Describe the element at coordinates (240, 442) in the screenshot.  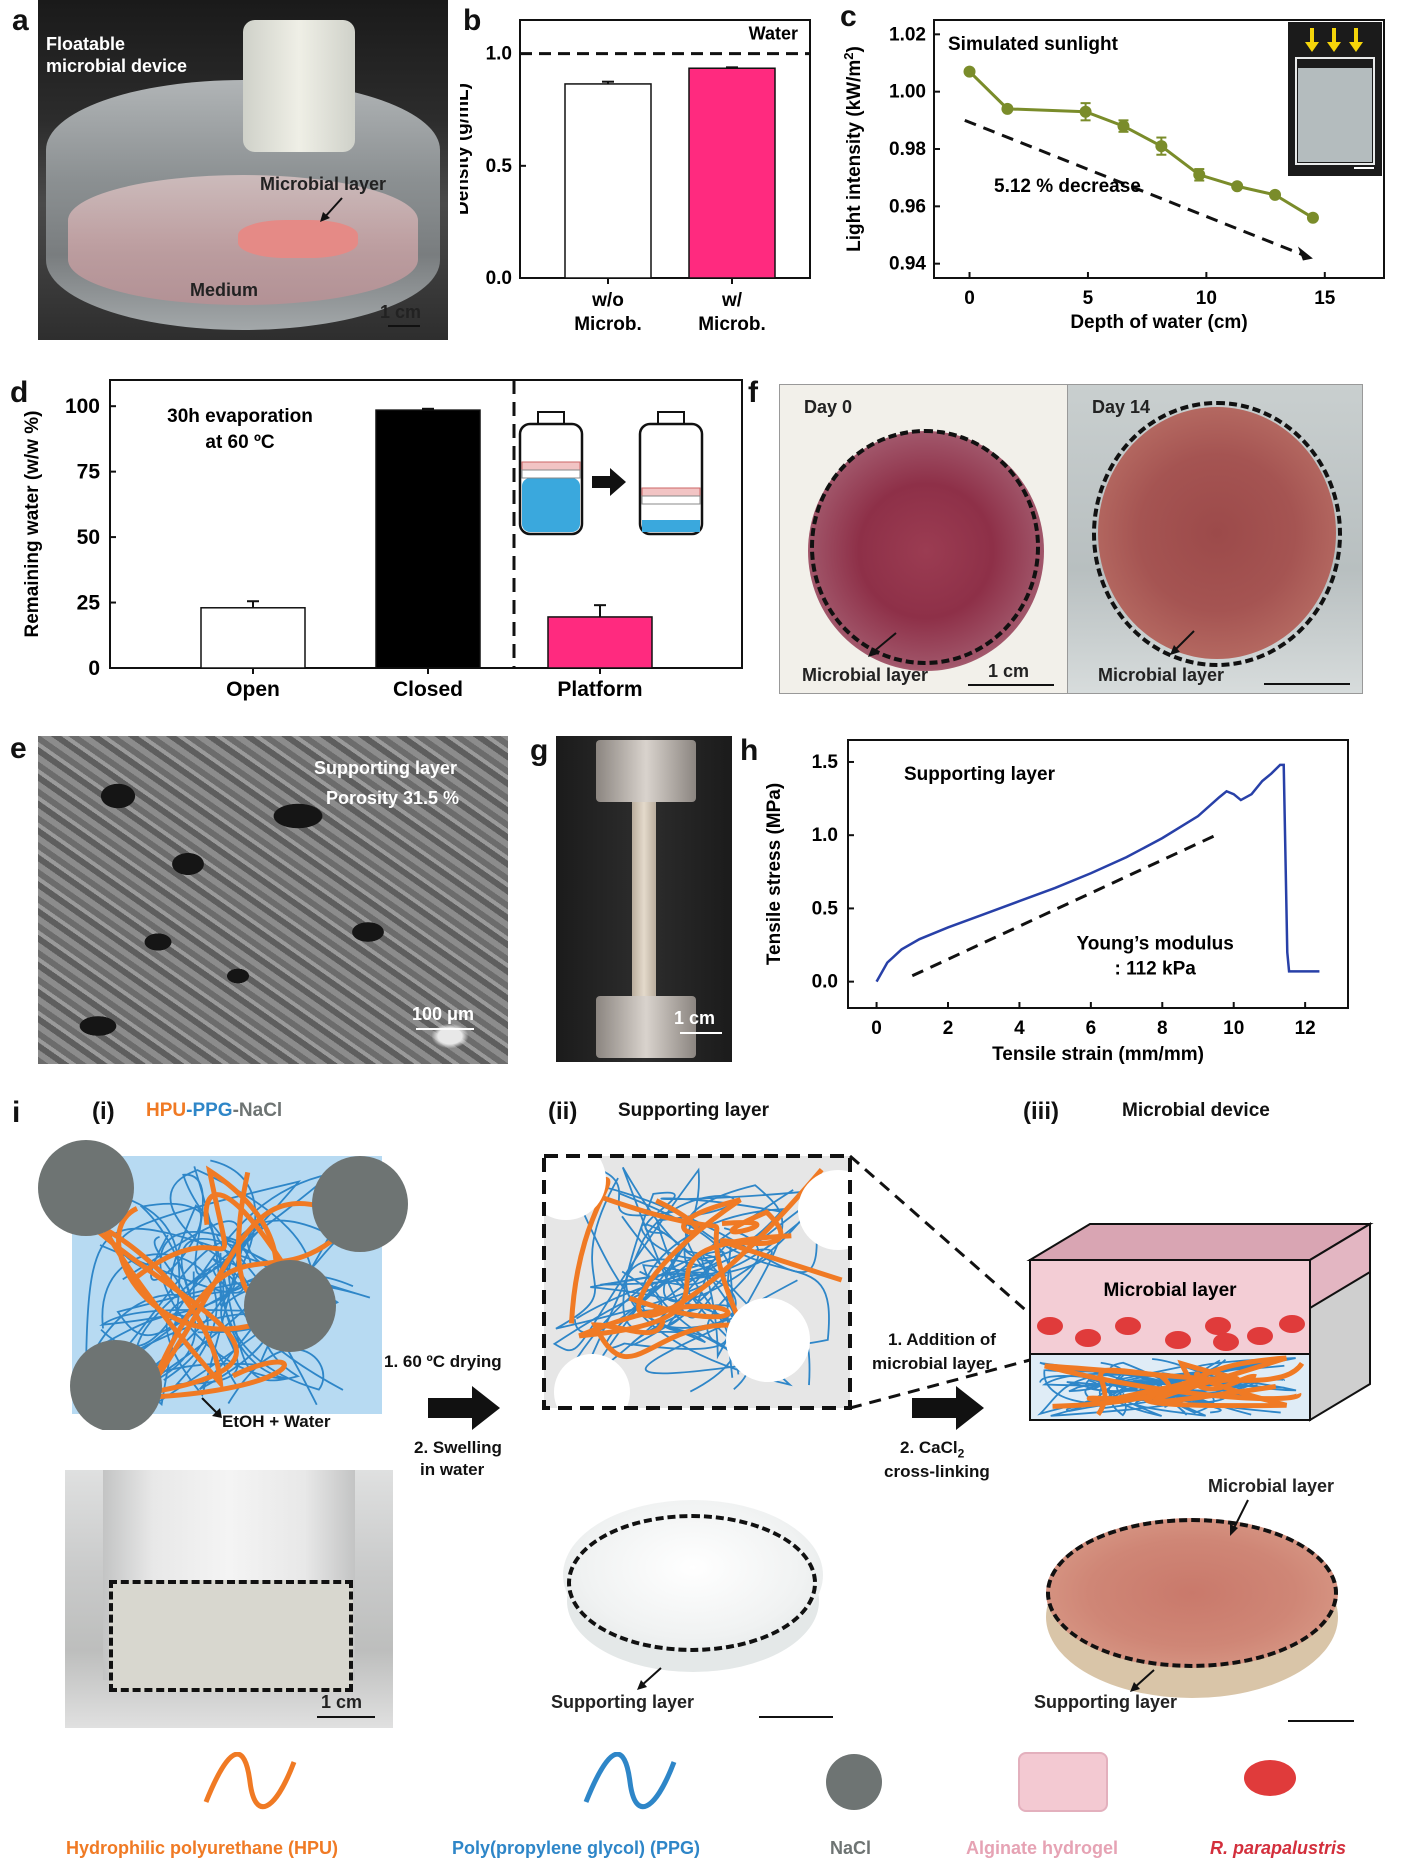
I see `annotation-line-2: at 60 ºC` at that location.